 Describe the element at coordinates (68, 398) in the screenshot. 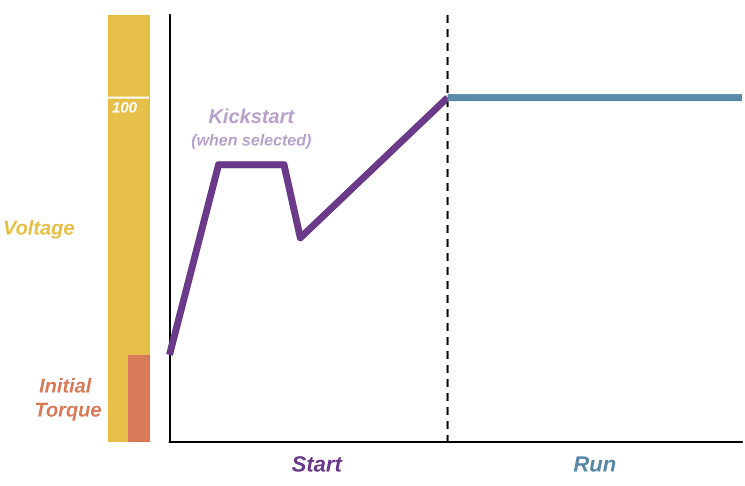

I see `text: Initial Torque` at that location.